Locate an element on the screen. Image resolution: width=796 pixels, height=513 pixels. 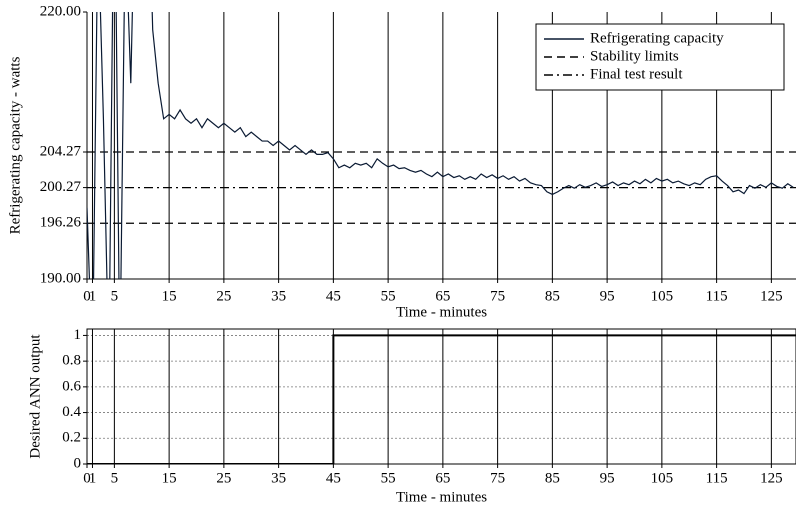
legend-label: Stability limits is located at coordinates (634, 56).